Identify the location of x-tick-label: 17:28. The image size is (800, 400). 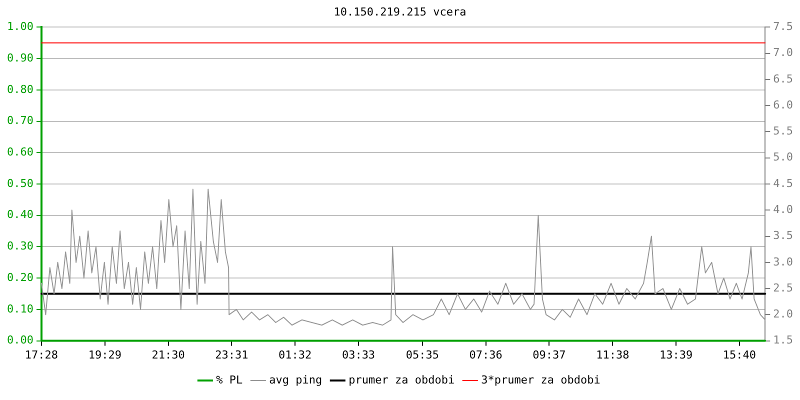
(41, 355).